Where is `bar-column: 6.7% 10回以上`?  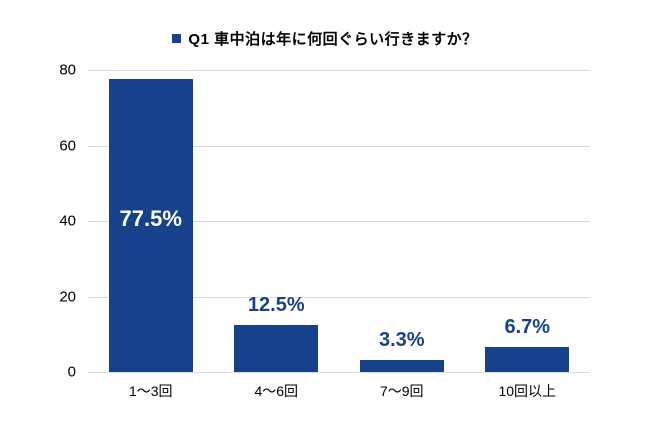
bar-column: 6.7% 10回以上 is located at coordinates (528, 234).